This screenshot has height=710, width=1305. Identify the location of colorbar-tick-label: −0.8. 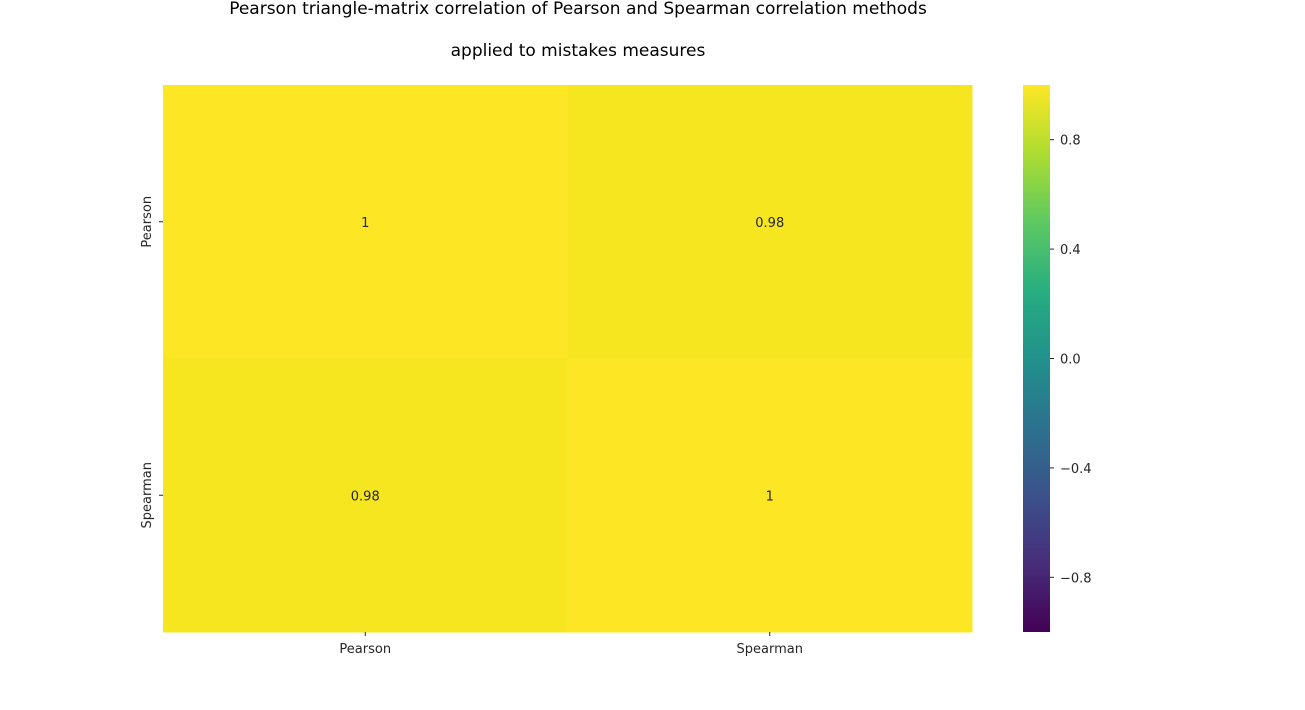
(1076, 578).